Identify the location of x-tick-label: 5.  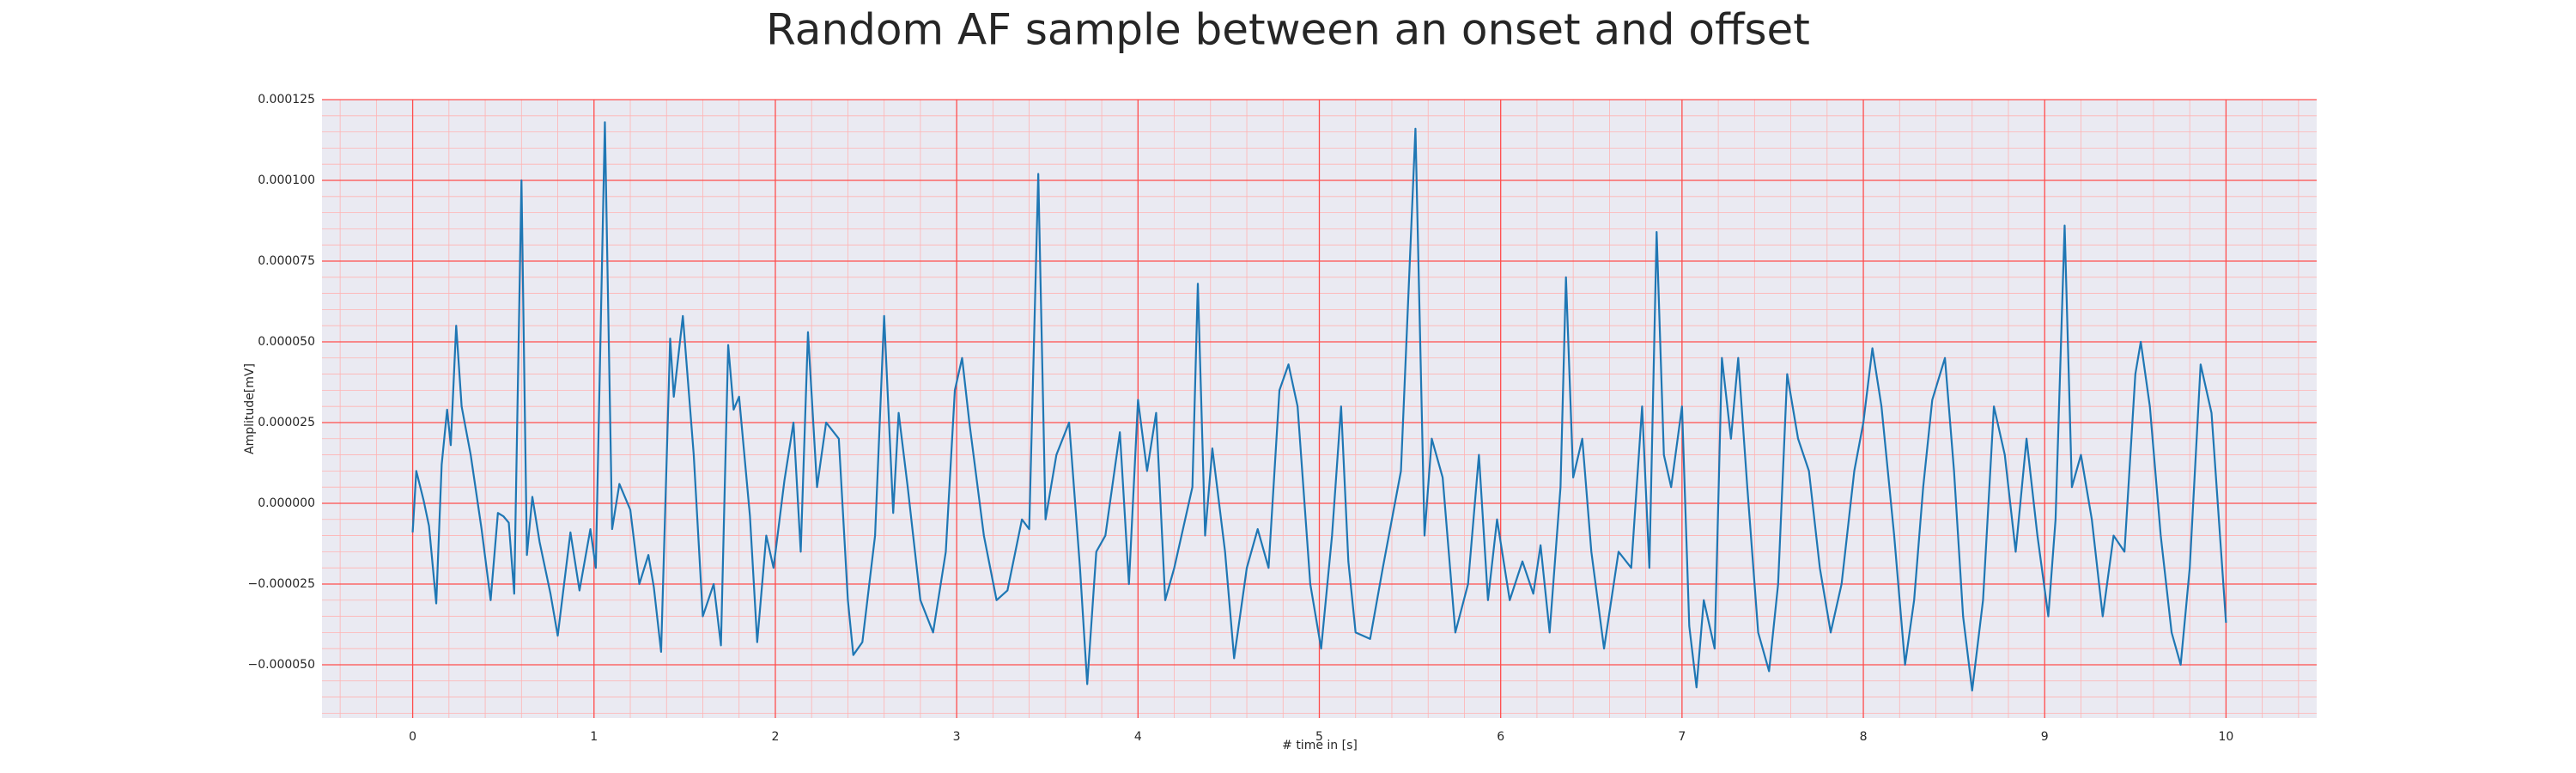
(1319, 737).